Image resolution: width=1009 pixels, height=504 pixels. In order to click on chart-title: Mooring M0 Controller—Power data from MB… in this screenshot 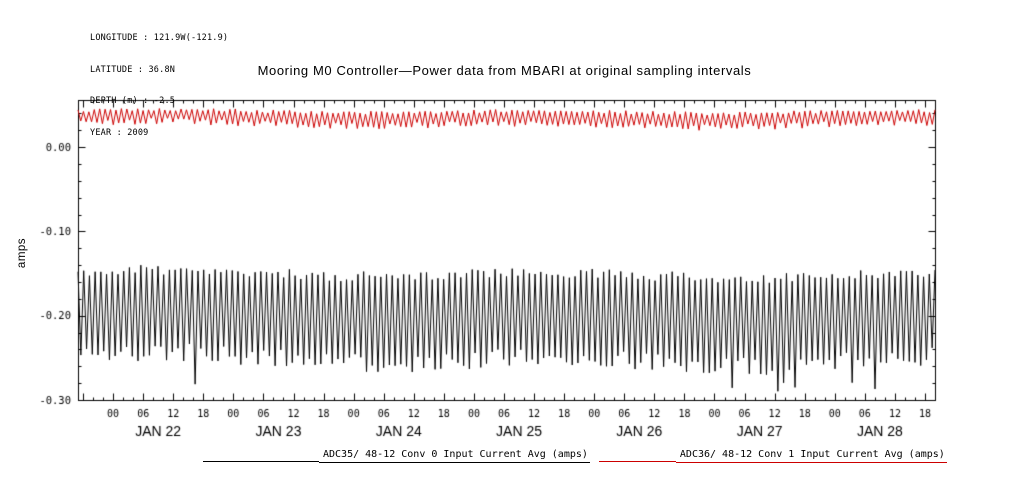, I will do `click(504, 70)`.